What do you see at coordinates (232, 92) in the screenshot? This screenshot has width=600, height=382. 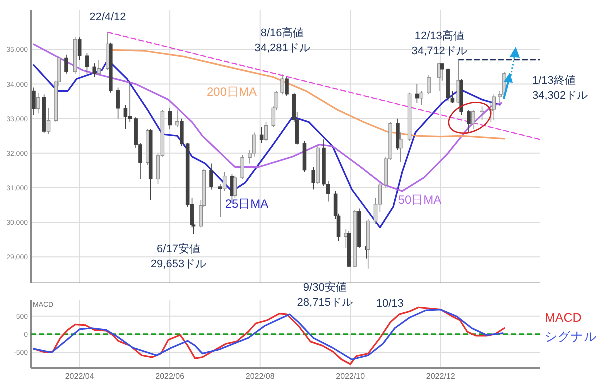 I see `series-label: 200日MA` at bounding box center [232, 92].